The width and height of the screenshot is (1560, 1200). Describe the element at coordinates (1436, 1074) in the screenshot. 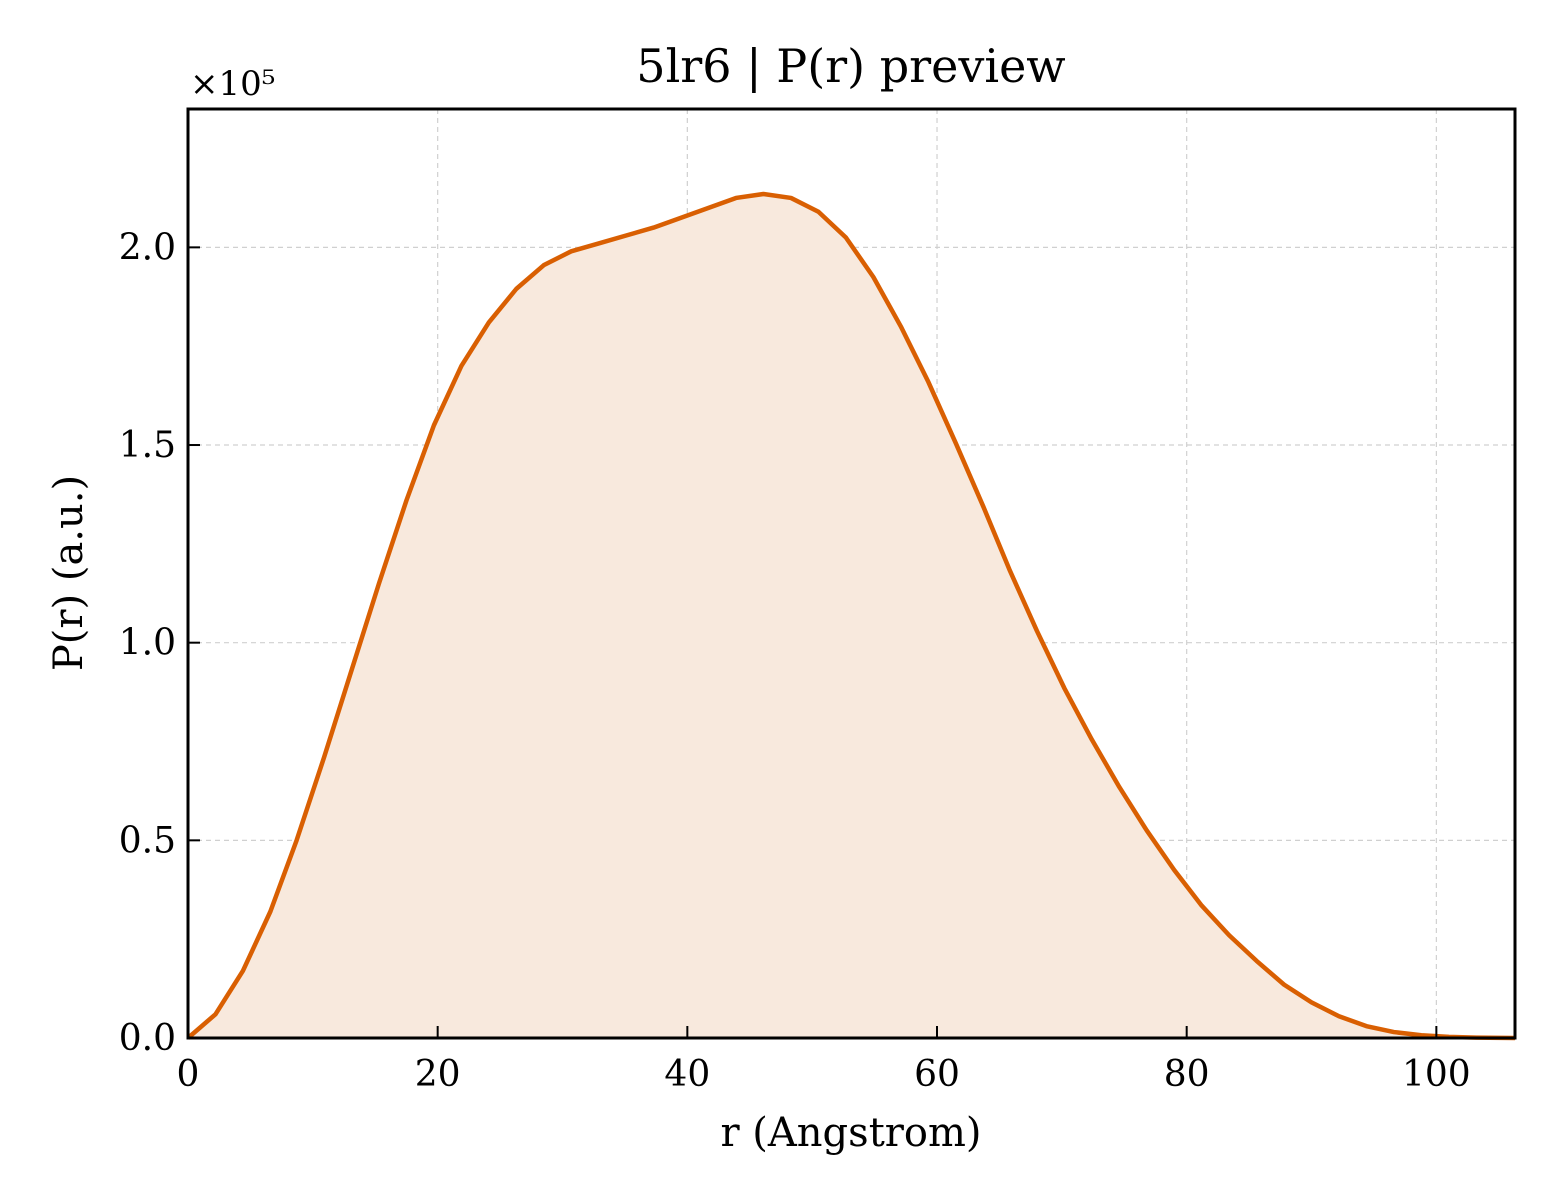

I see `x-tick-label: 100` at that location.